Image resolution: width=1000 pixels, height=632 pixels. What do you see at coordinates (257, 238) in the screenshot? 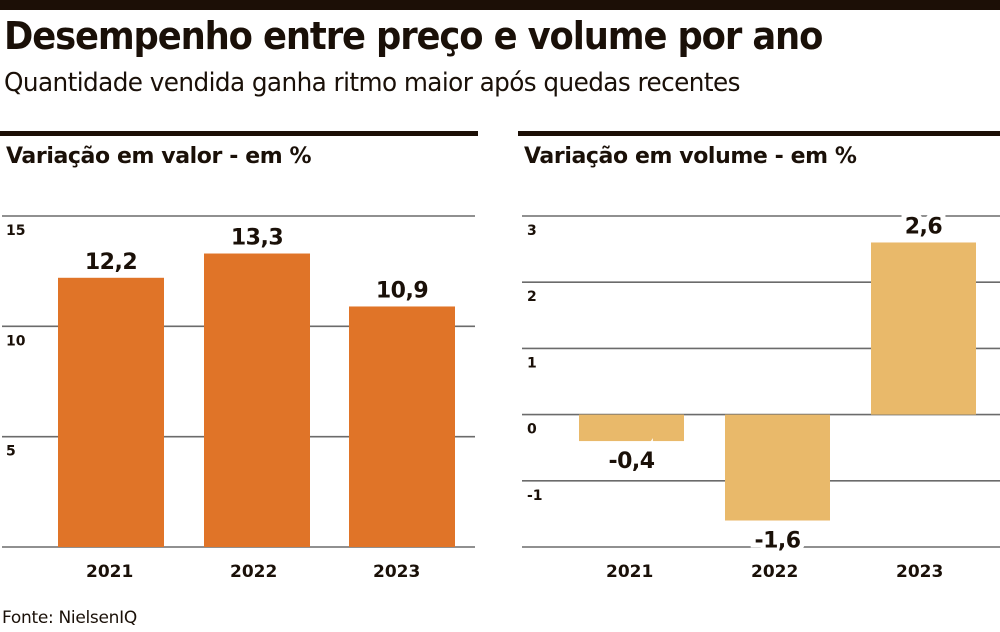
I see `value-label: 13,3` at bounding box center [257, 238].